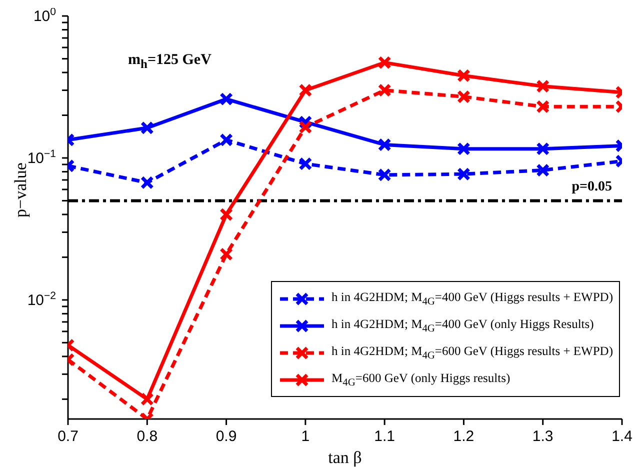  Describe the element at coordinates (472, 299) in the screenshot. I see `legend-label: h in 4G2HDM; M$_{4G}$=400 GeV (Higgs results + EWPD)` at that location.